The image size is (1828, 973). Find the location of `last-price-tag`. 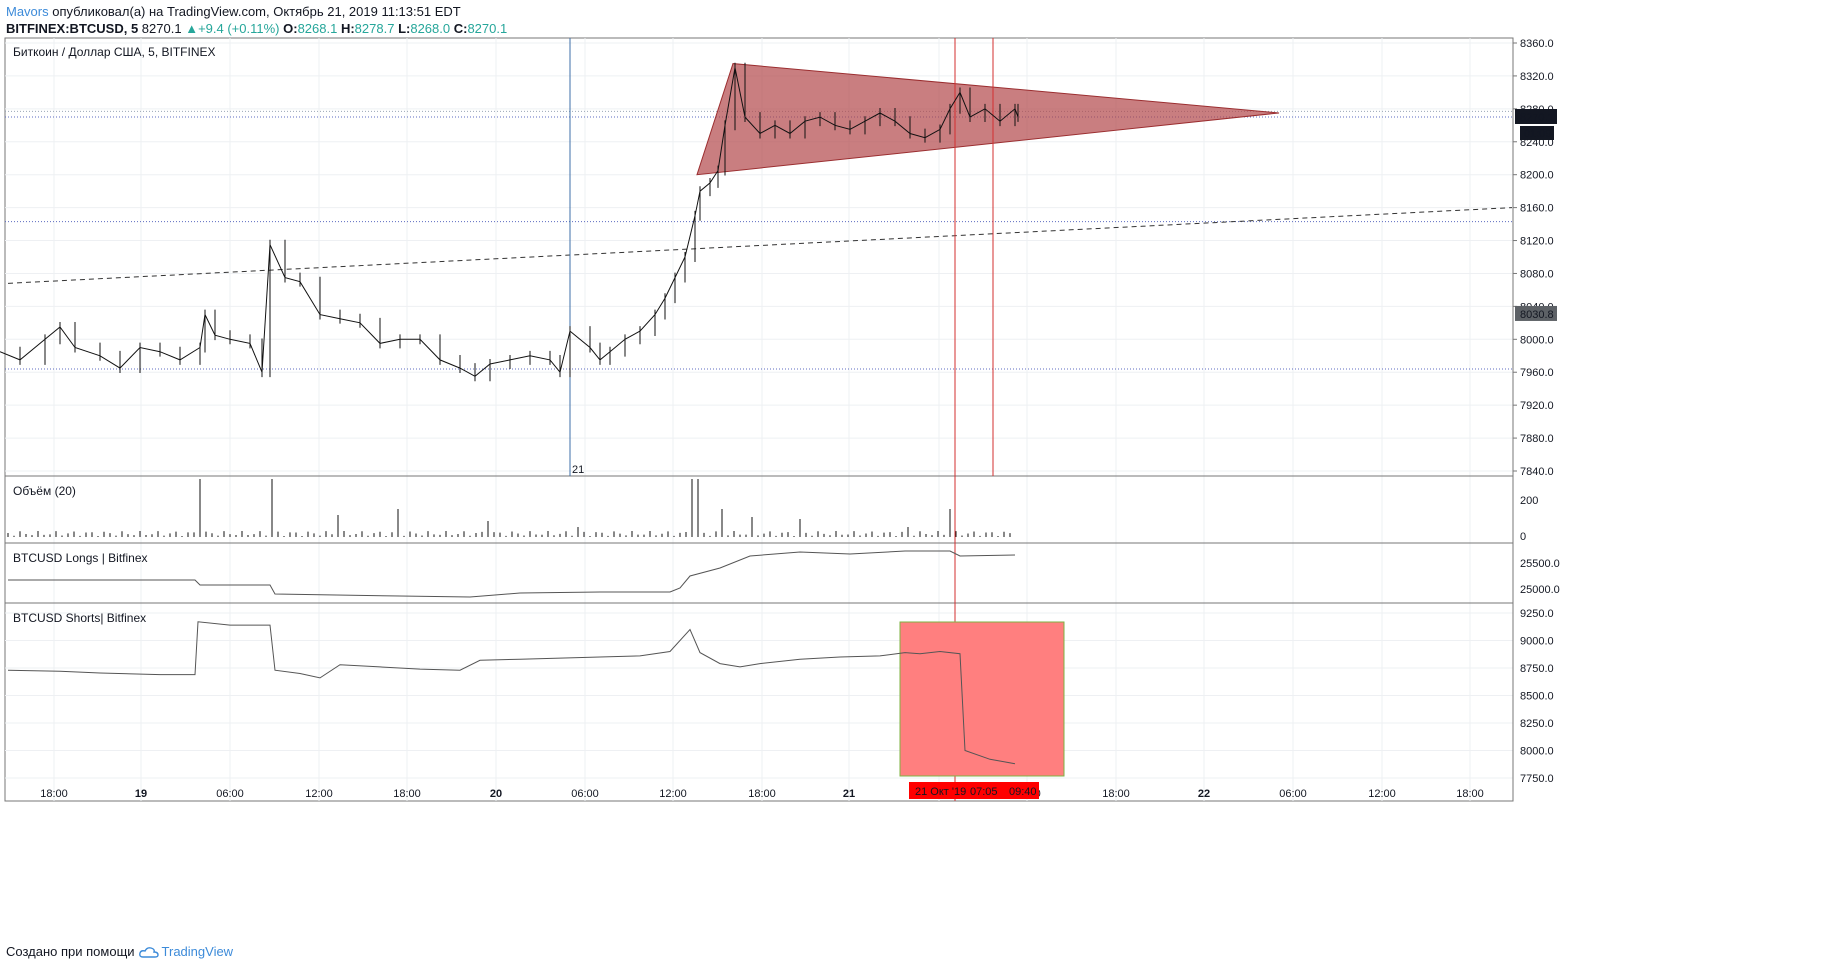

last-price-tag is located at coordinates (1536, 116).